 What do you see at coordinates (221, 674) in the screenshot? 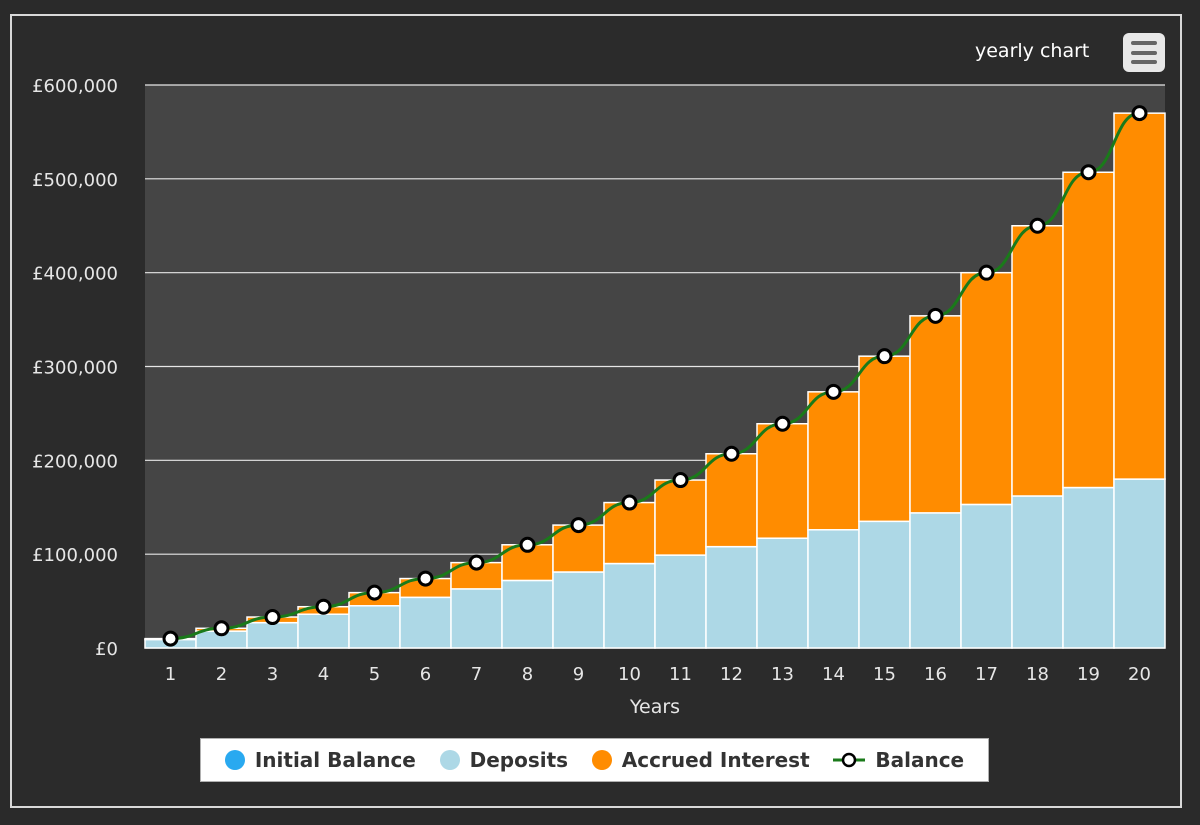
I see `x-tick-label: 2` at bounding box center [221, 674].